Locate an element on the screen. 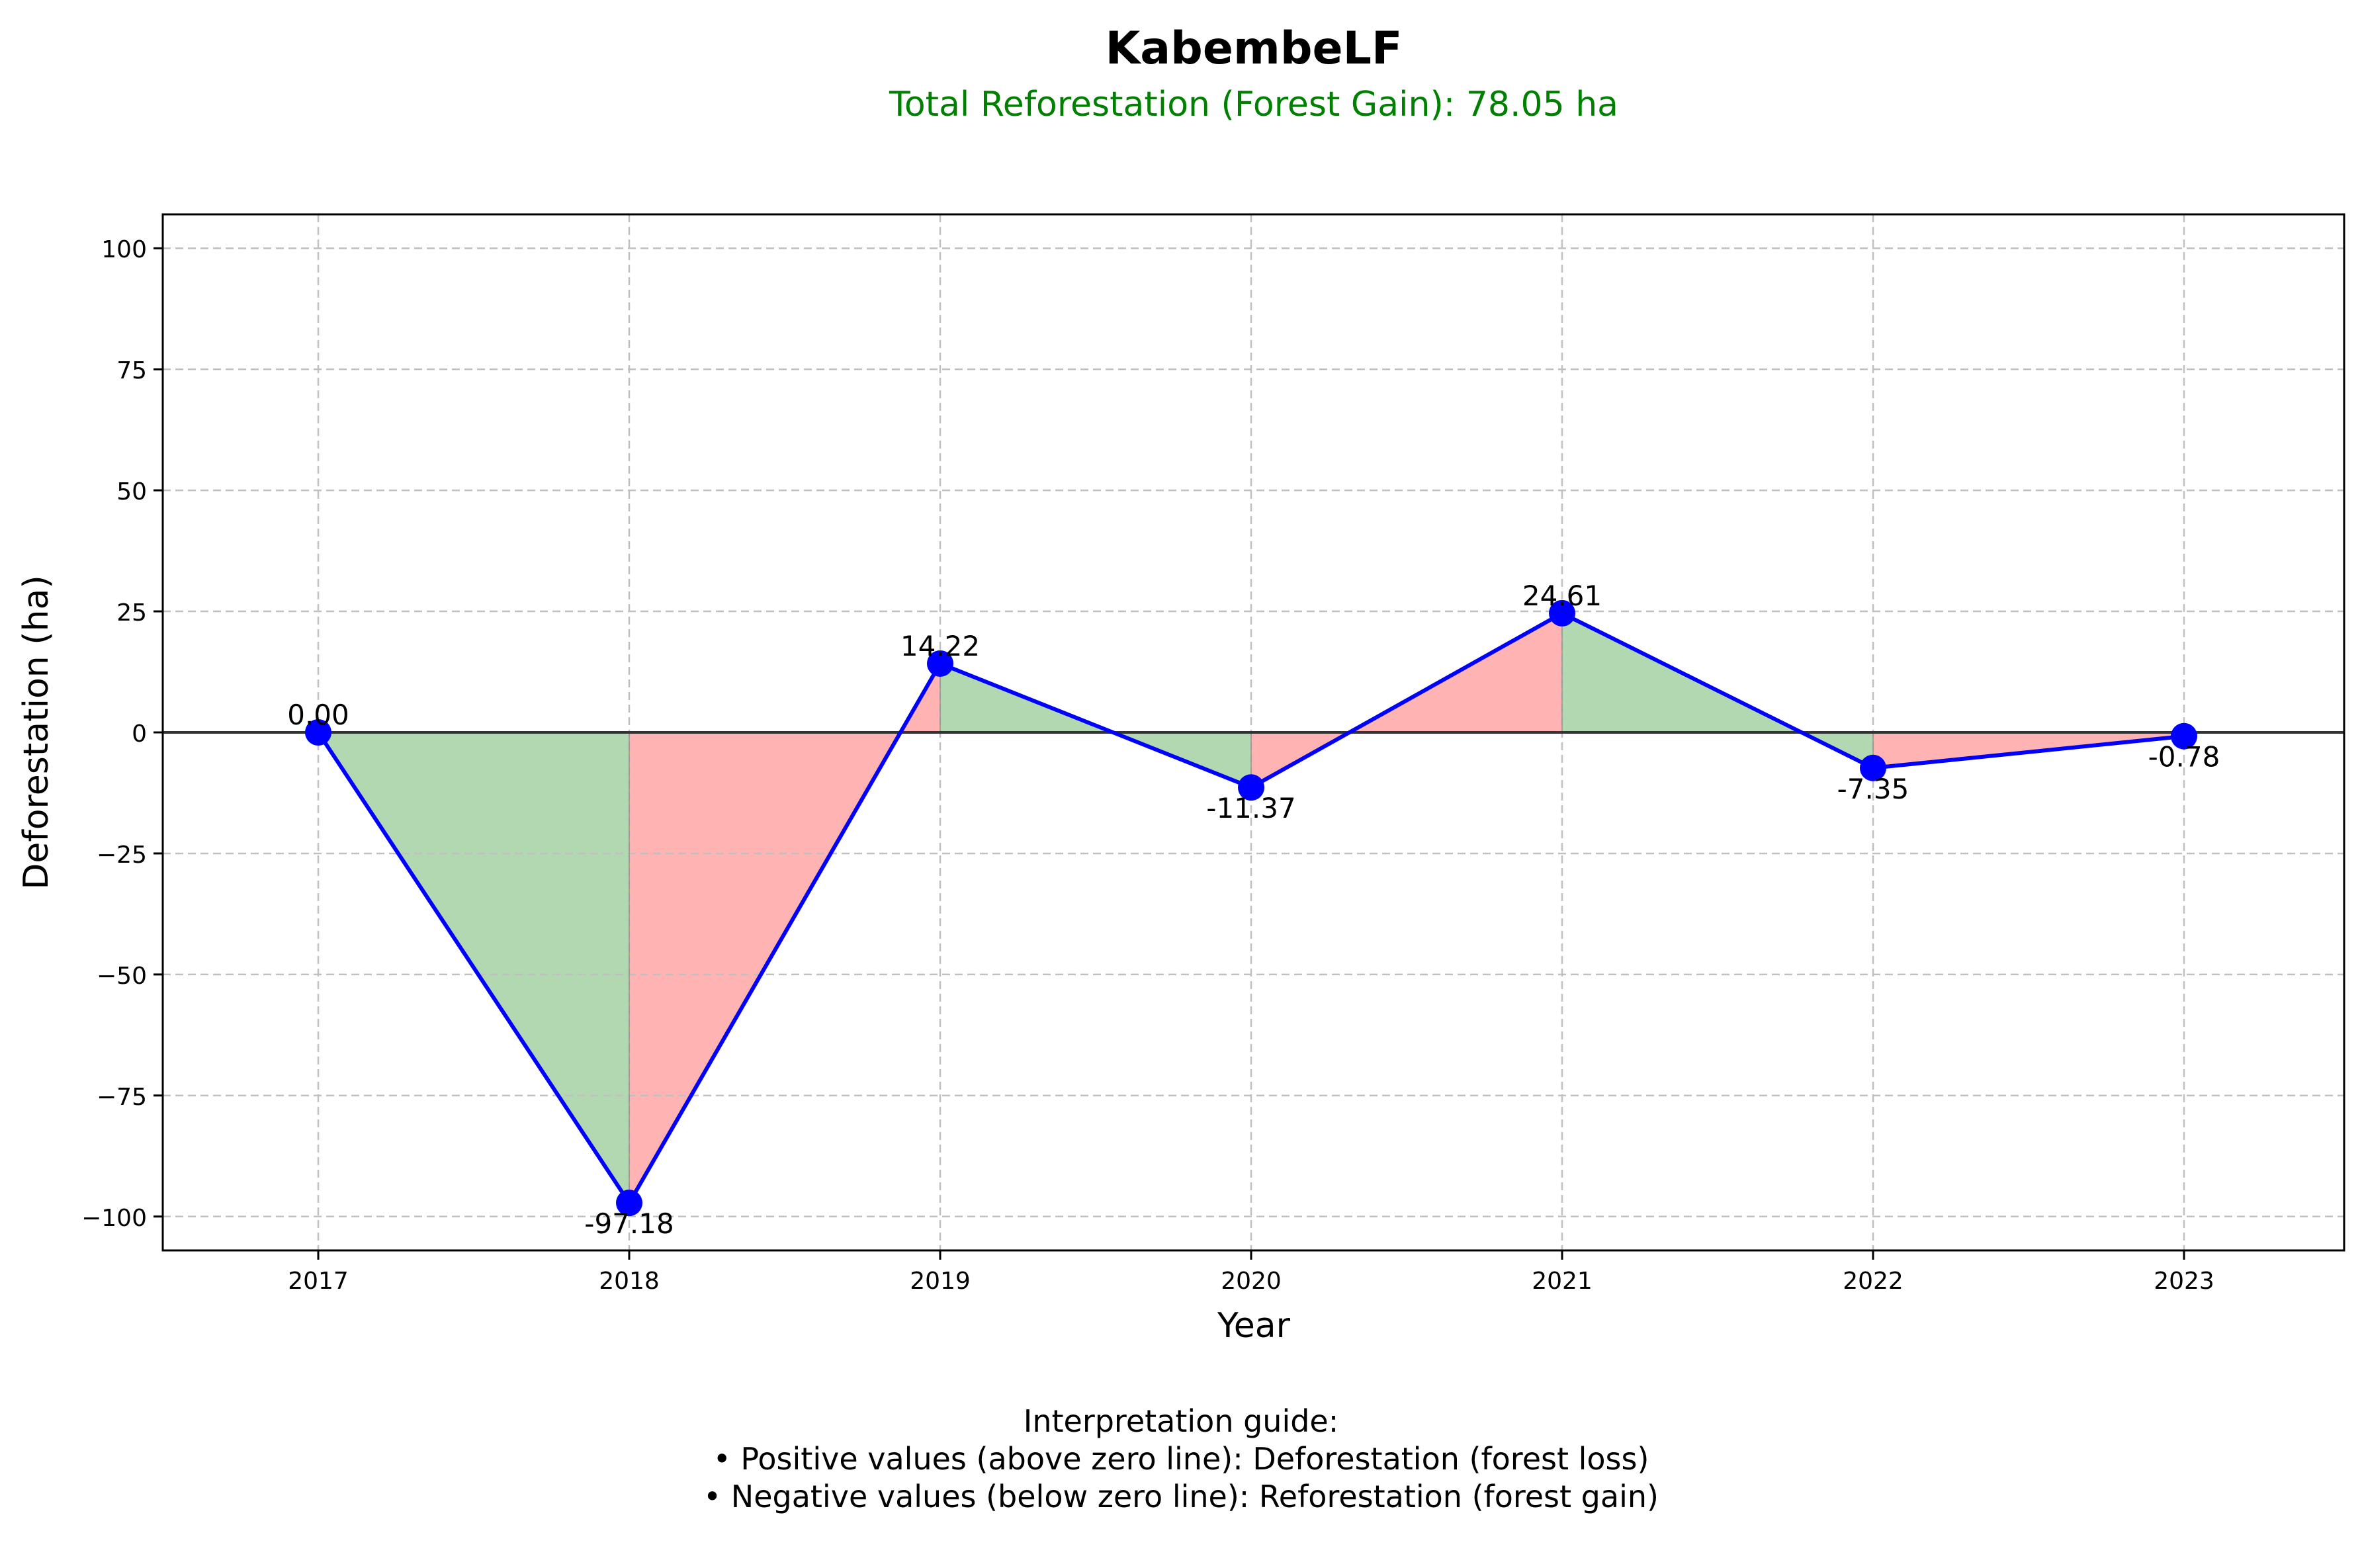 The height and width of the screenshot is (1568, 2362). y-tick-label: −25 is located at coordinates (122, 855).